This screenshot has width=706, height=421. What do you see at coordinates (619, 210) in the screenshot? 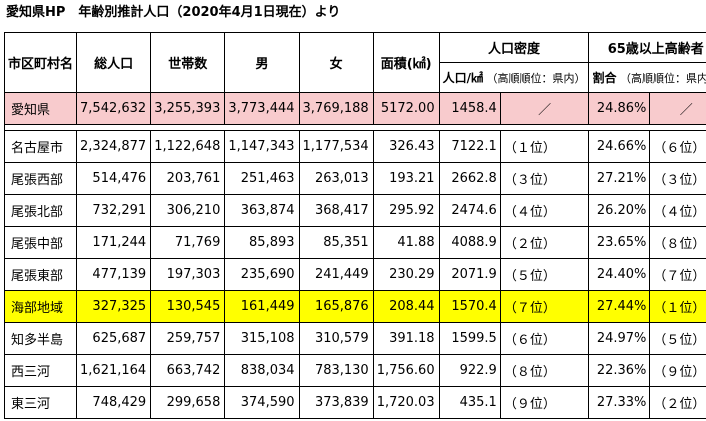
I see `cell-elderly: 26.20%` at bounding box center [619, 210].